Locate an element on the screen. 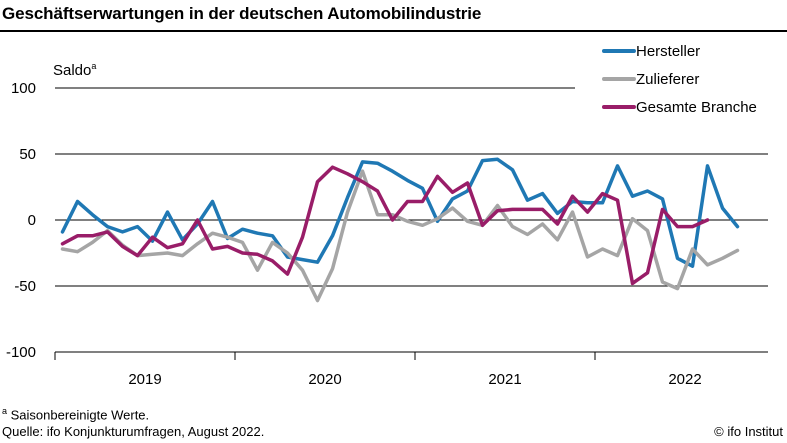  footnote: a Saisonbereinigte Werte. is located at coordinates (75, 414).